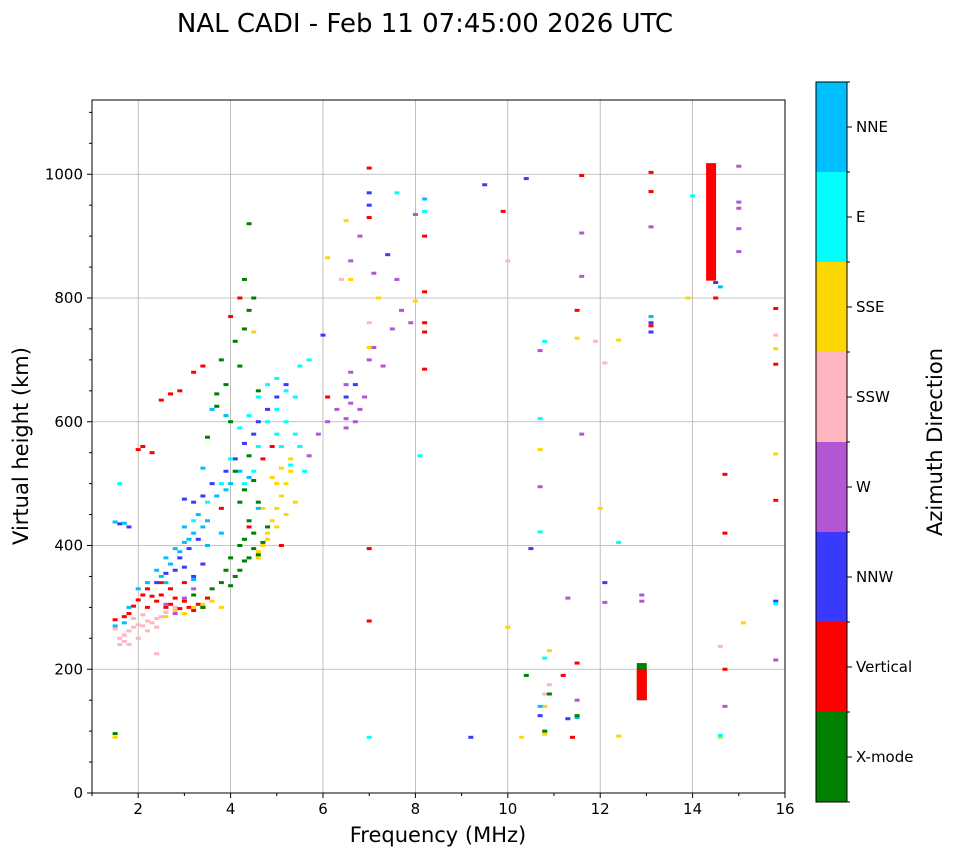  What do you see at coordinates (231, 809) in the screenshot?
I see `x-tick-label: 4` at bounding box center [231, 809].